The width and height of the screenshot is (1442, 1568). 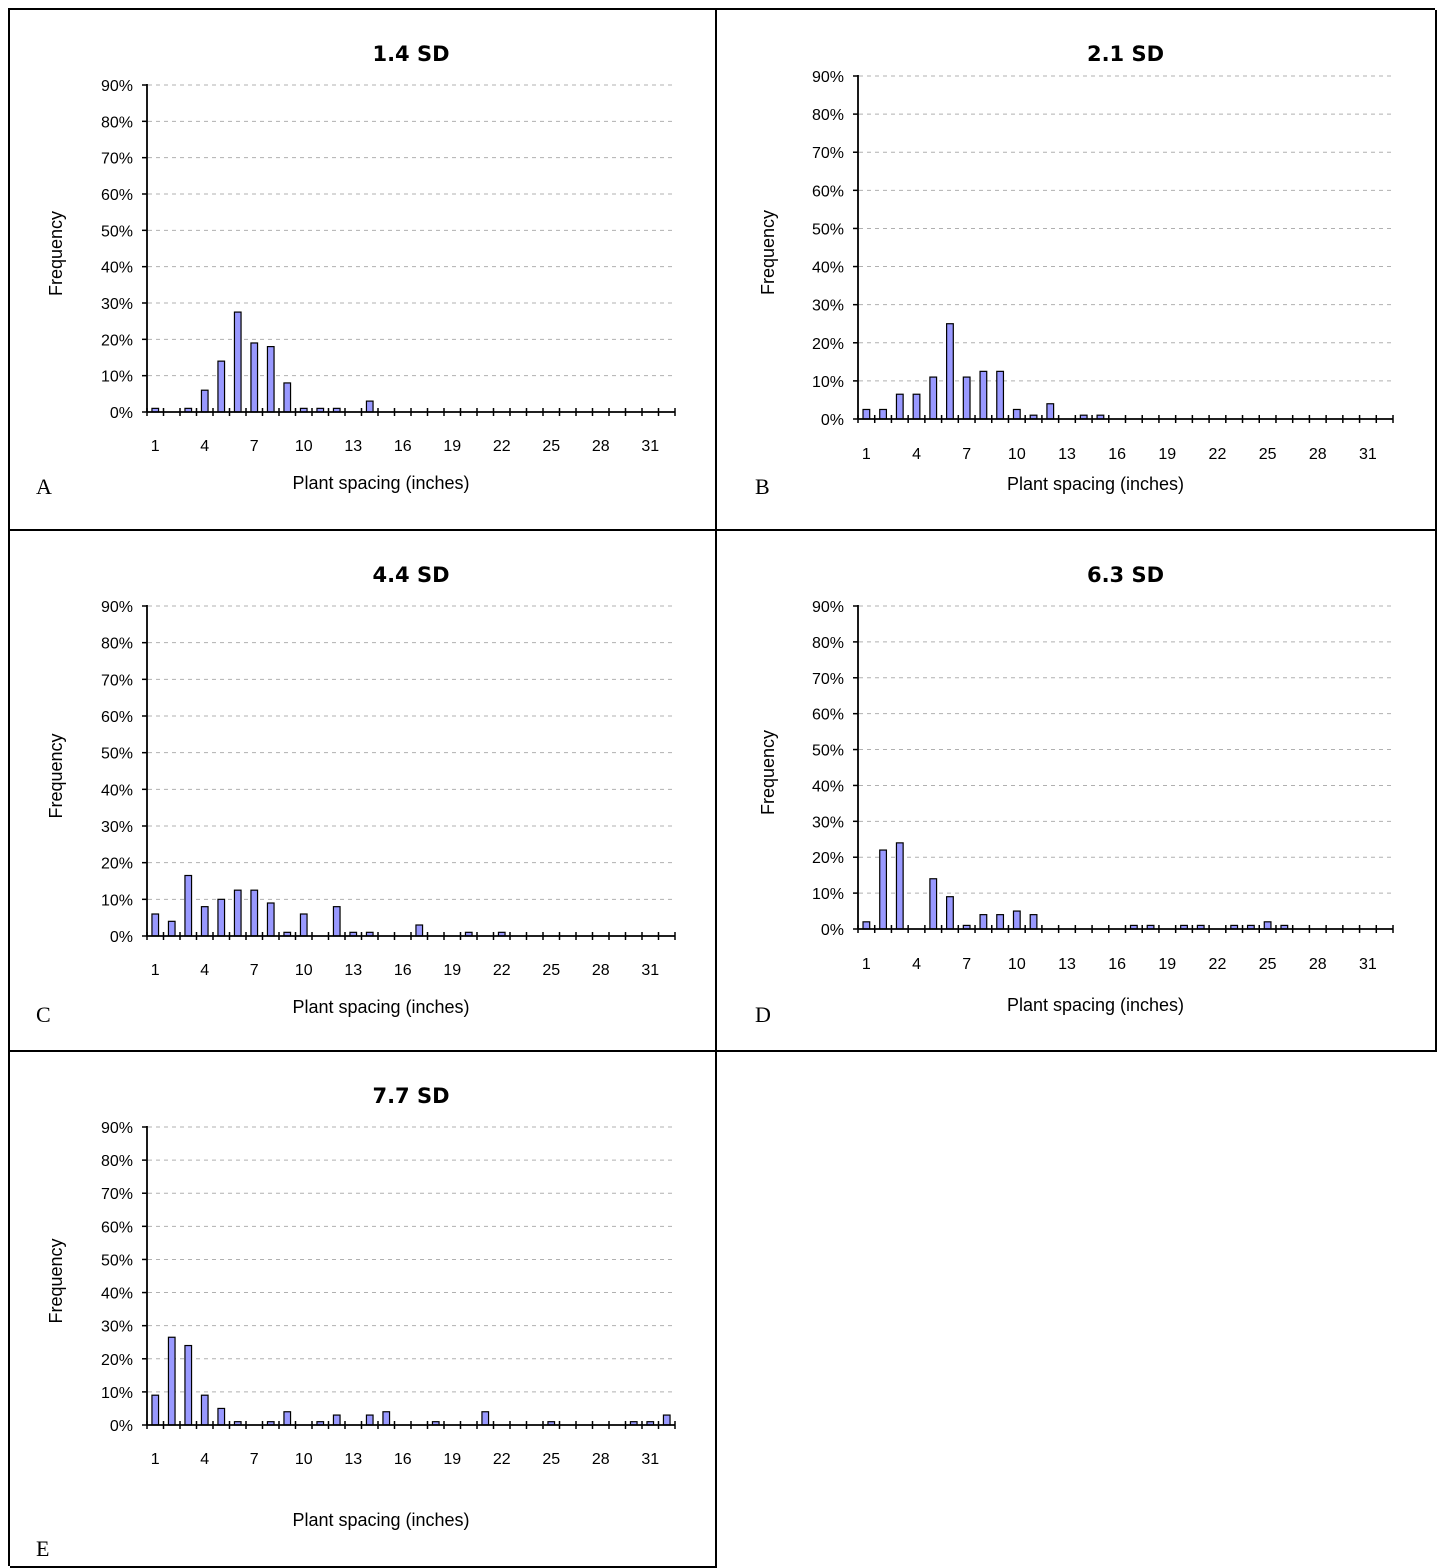 I want to click on panel-letter: E, so click(x=42, y=1549).